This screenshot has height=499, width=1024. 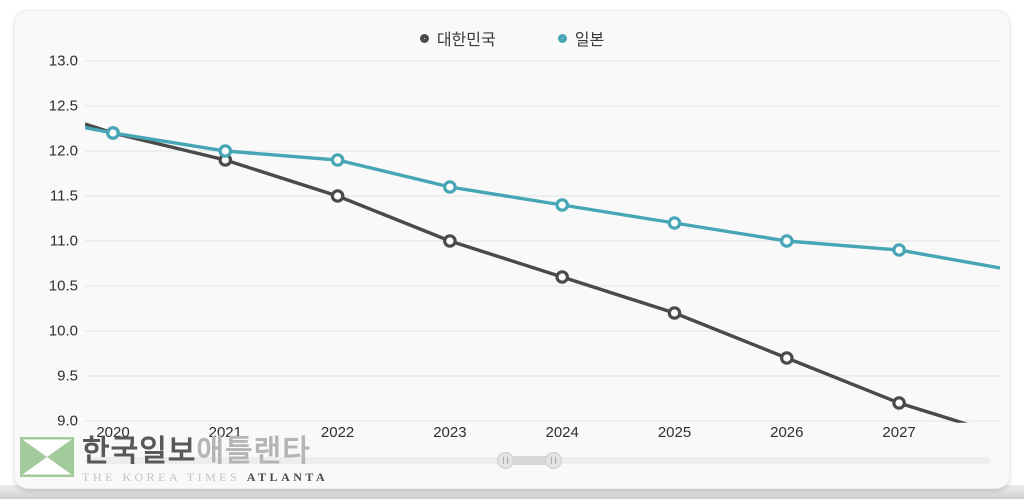 I want to click on y-tick-label: 12.0, so click(x=63, y=151).